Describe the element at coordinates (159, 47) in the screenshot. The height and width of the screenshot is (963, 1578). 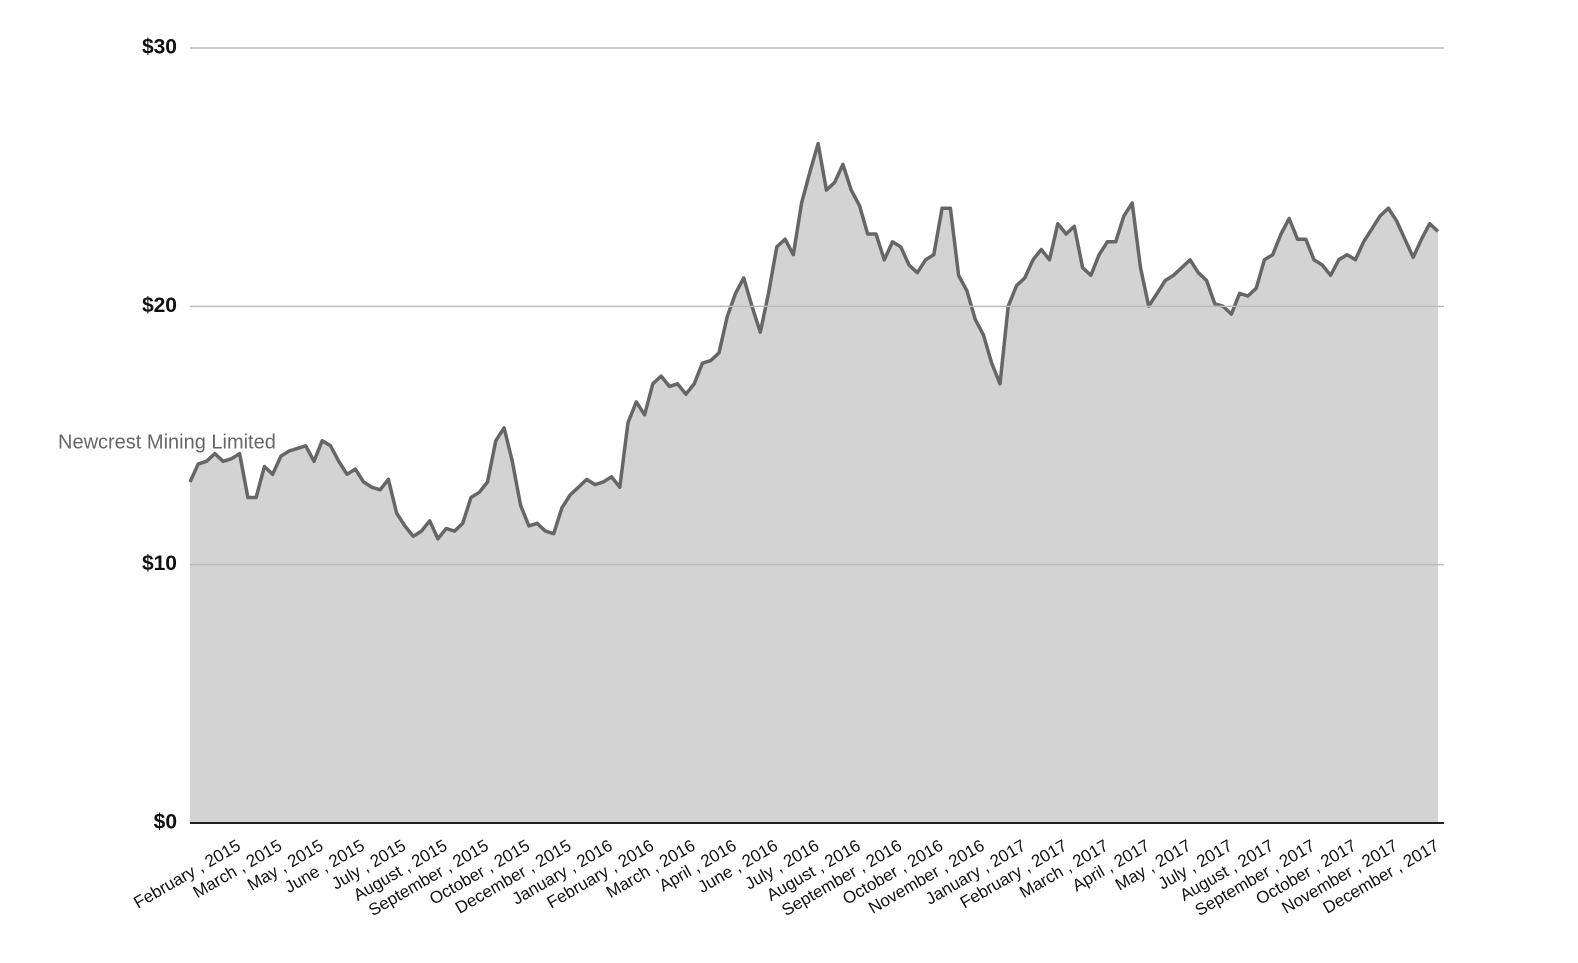
I see `y-tick-label: $30` at that location.